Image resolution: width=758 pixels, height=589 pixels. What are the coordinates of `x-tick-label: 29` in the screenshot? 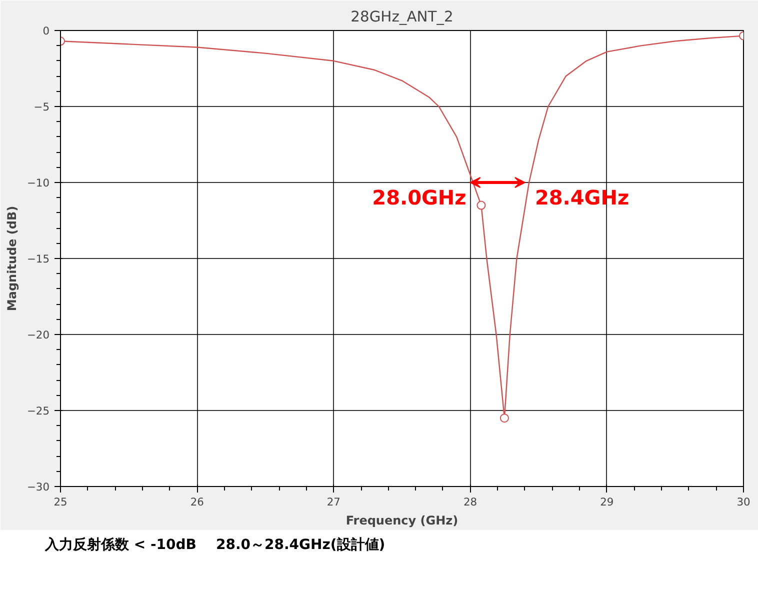 It's located at (607, 502).